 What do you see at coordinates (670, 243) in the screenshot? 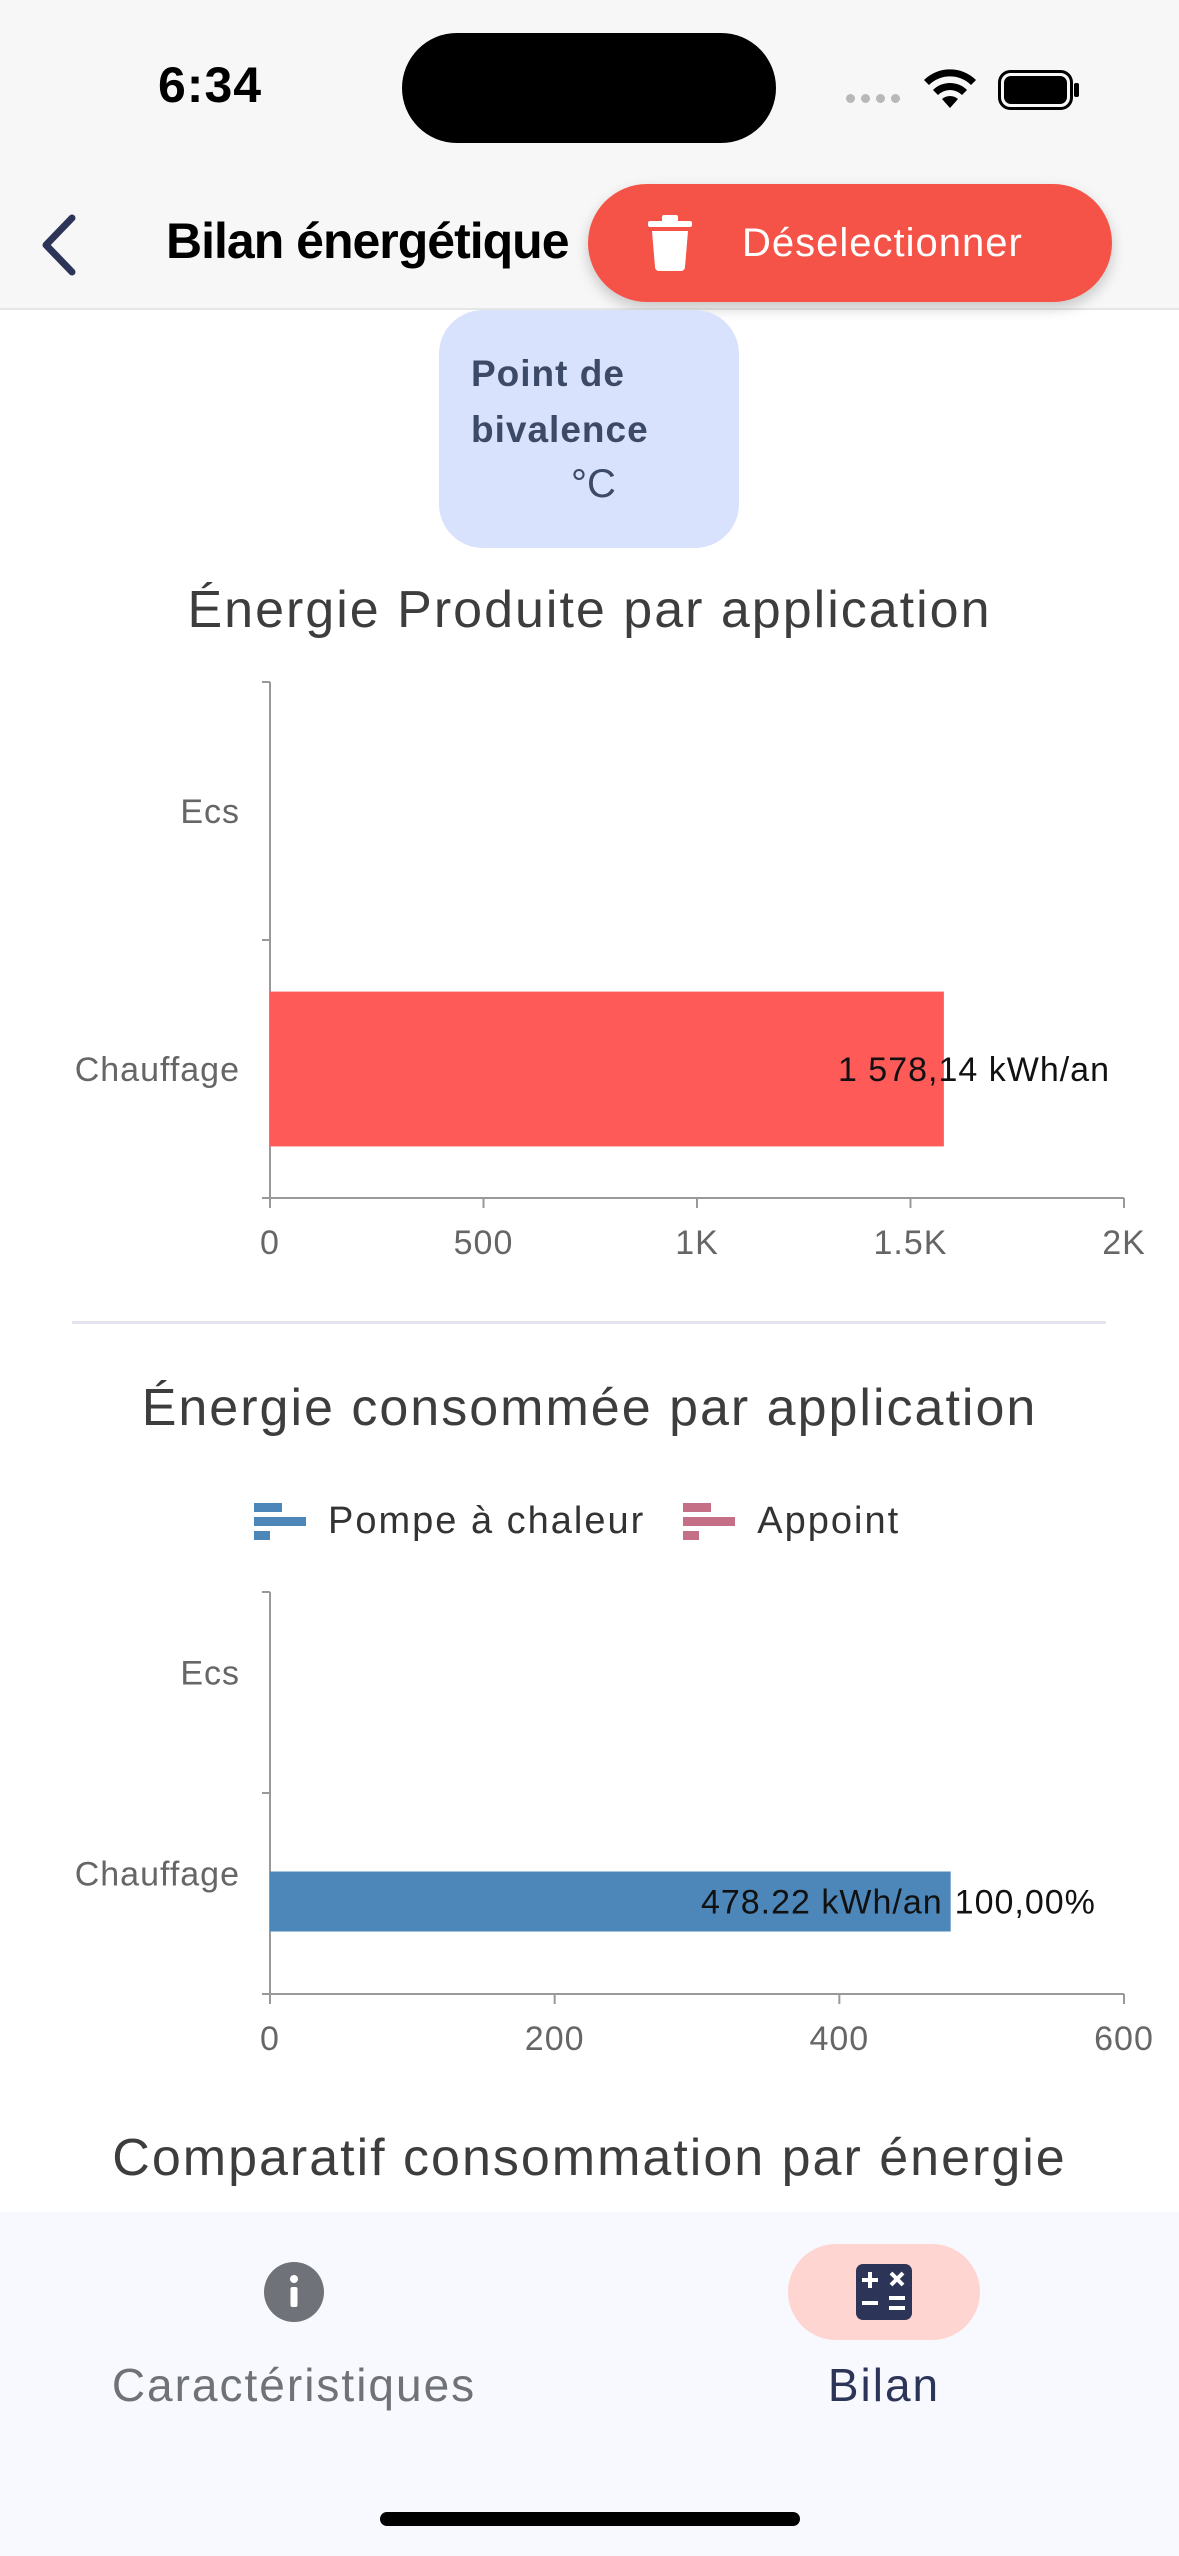
I see `trash-icon` at bounding box center [670, 243].